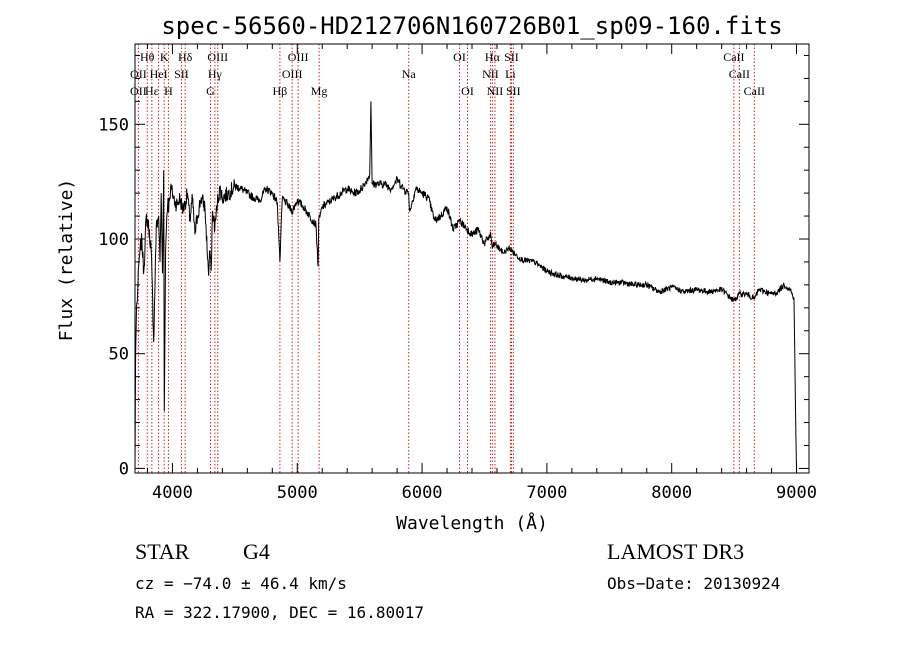 The width and height of the screenshot is (900, 649). What do you see at coordinates (422, 493) in the screenshot?
I see `x-tick-label: 6000` at bounding box center [422, 493].